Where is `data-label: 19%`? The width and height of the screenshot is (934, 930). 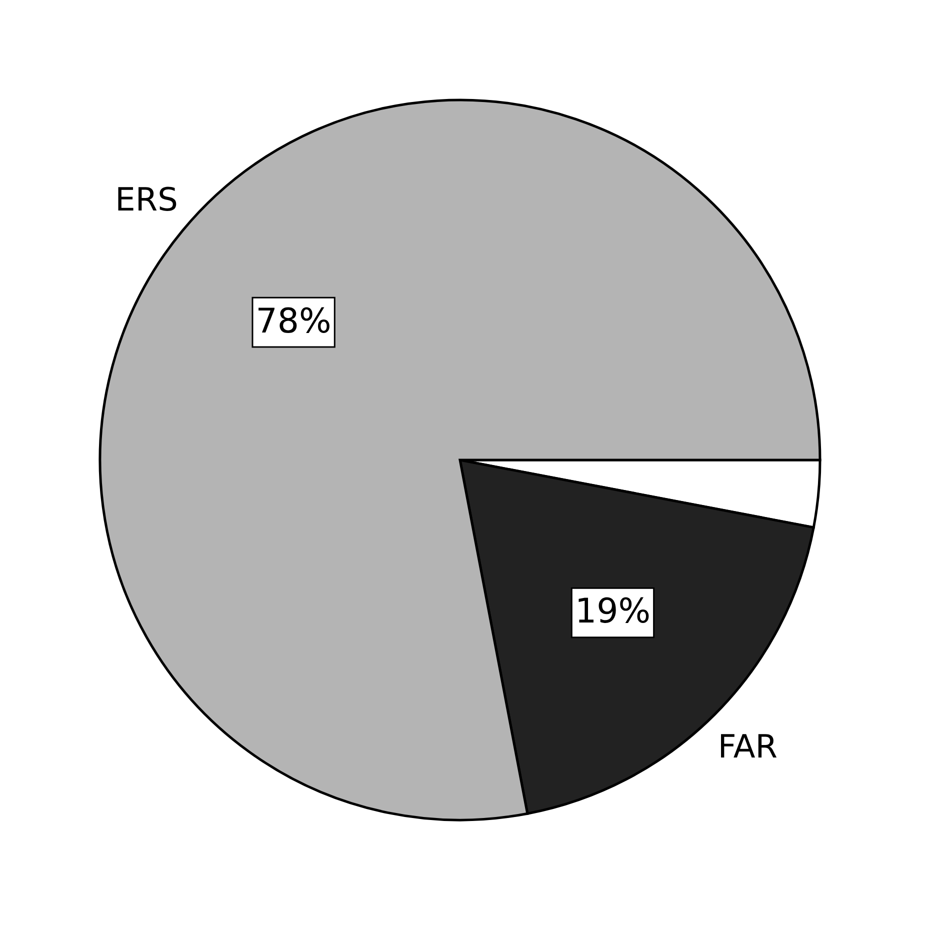 data-label: 19% is located at coordinates (612, 612).